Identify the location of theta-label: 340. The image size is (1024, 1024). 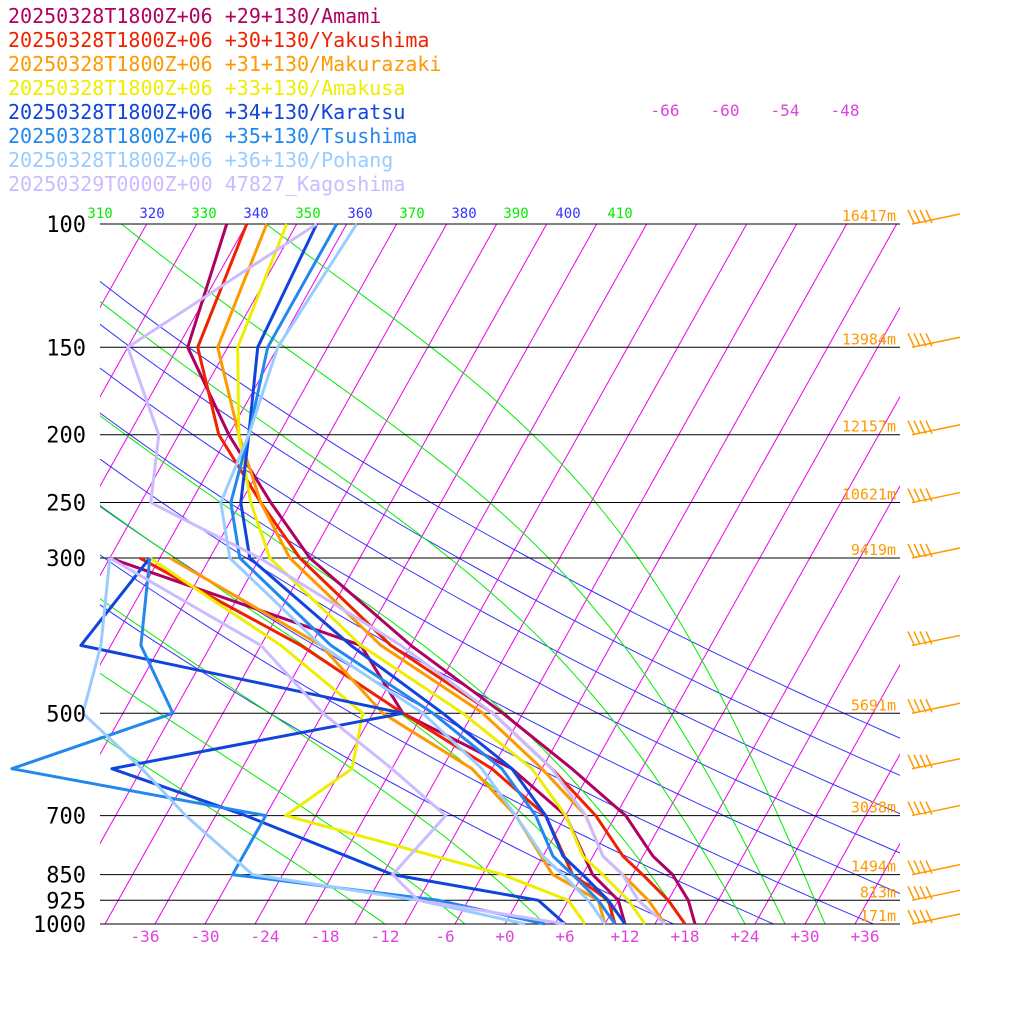
(255, 214).